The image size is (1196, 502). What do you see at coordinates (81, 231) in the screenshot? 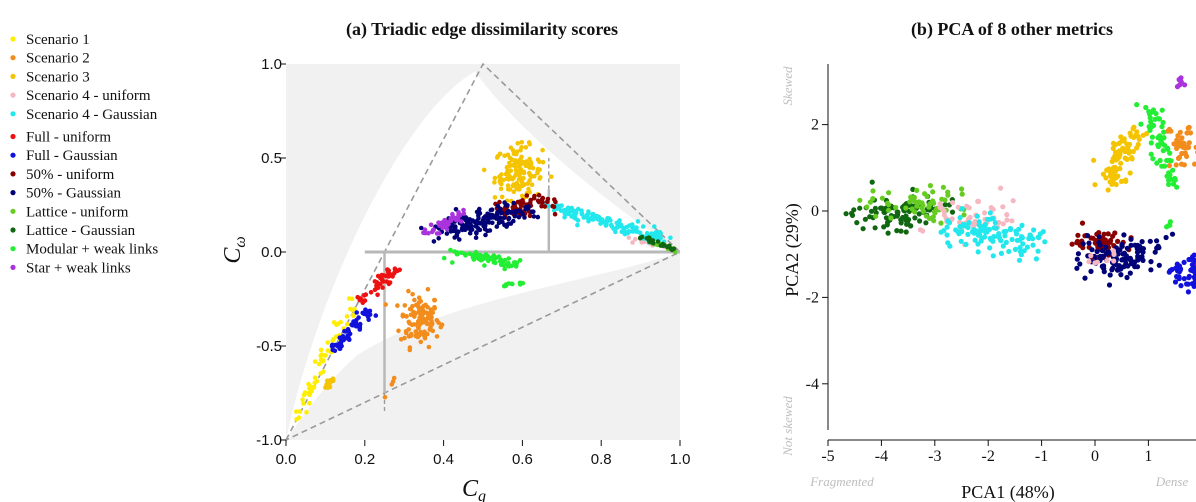
I see `legend-label: Lattice - Gaussian` at bounding box center [81, 231].